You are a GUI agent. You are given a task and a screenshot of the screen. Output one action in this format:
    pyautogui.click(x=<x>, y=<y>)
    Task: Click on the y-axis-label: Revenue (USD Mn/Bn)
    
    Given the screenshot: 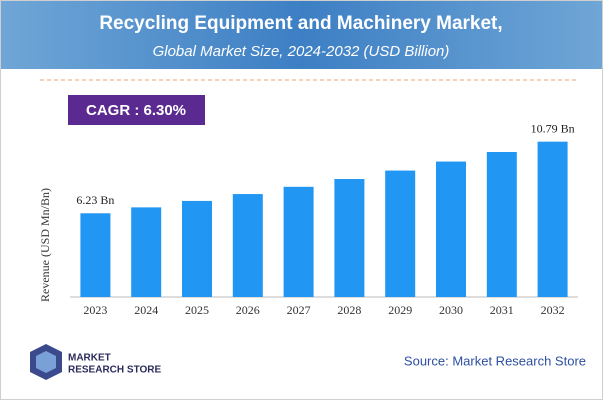 What is the action you would take?
    pyautogui.click(x=45, y=245)
    